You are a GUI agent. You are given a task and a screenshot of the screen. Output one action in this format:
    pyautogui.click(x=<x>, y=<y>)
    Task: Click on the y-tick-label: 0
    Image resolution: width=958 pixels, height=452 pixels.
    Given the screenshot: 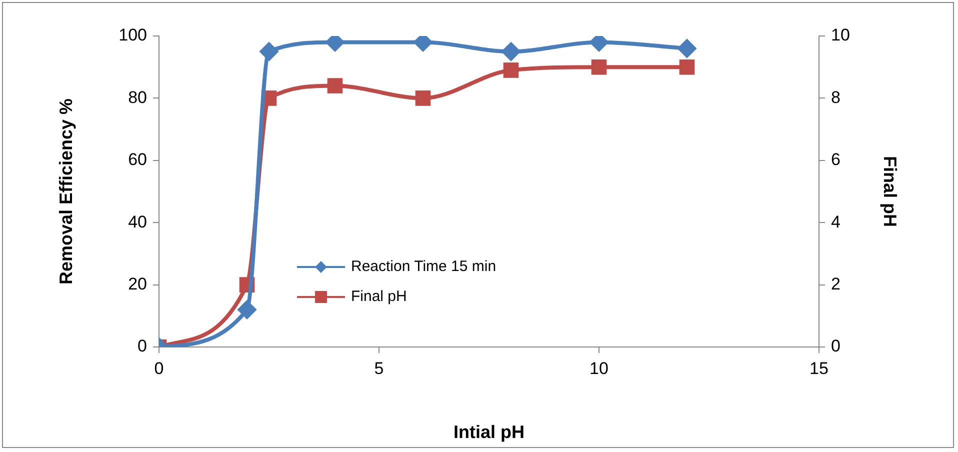 What is the action you would take?
    pyautogui.click(x=142, y=346)
    